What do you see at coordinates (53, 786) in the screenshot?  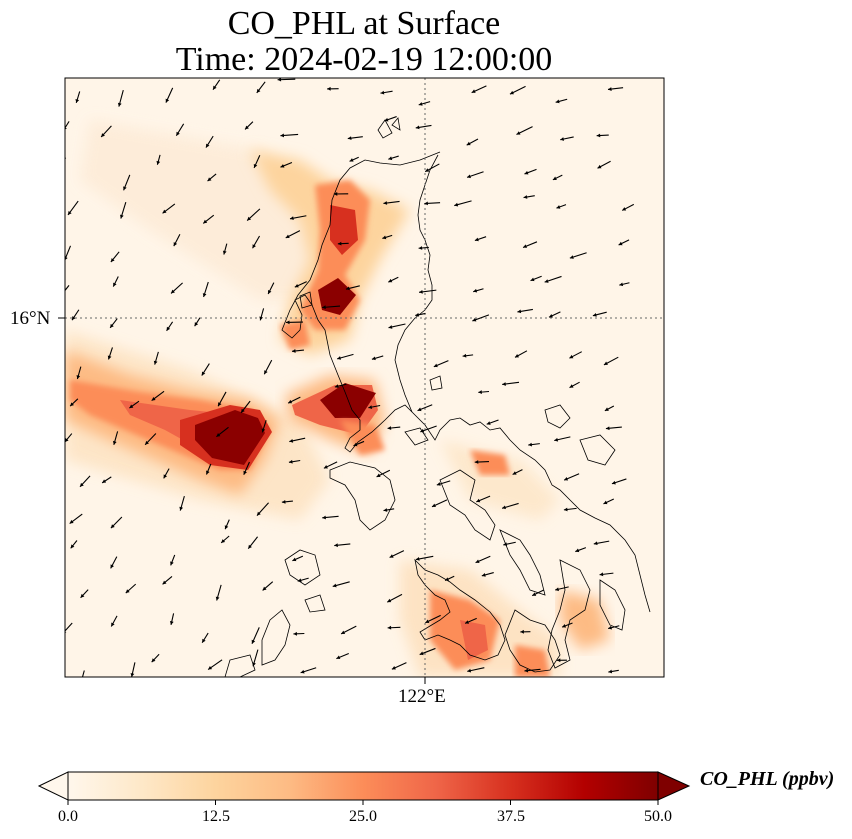 I see `colorbar-min-extend` at bounding box center [53, 786].